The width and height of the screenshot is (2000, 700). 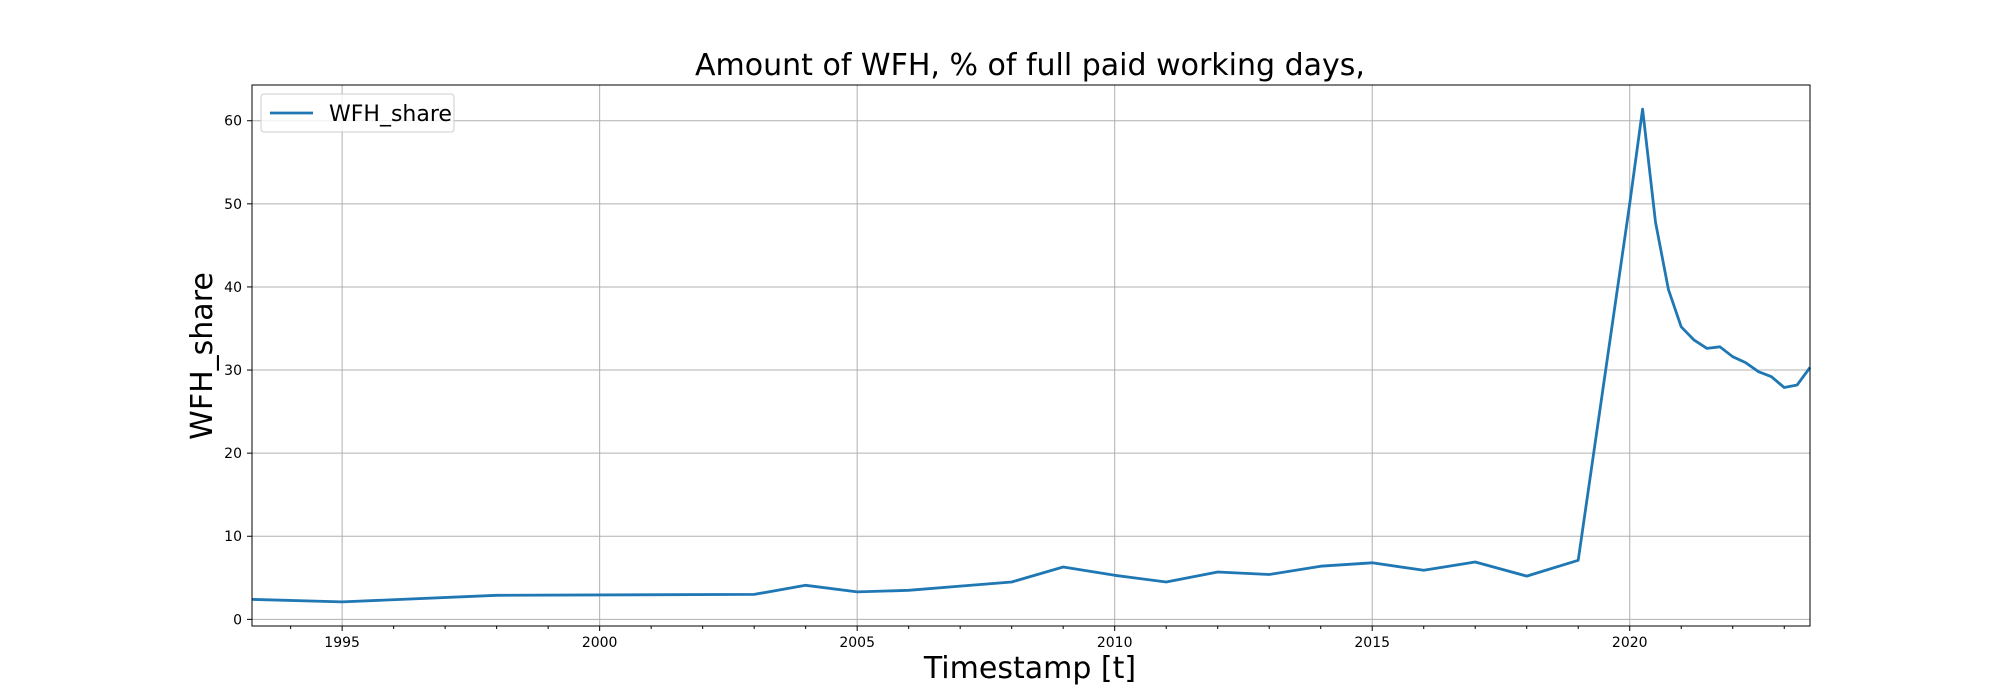 I want to click on y-tick-label: 30, so click(x=233, y=371).